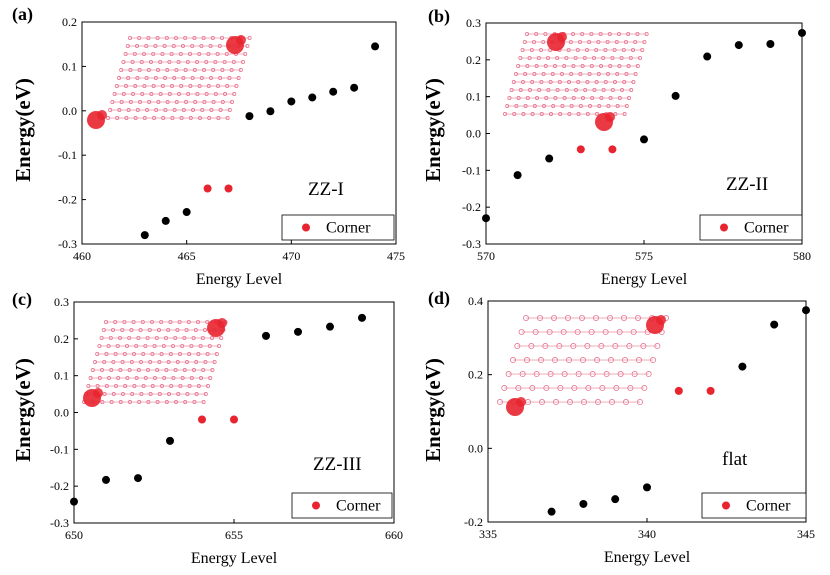 This screenshot has width=830, height=575. I want to click on x-tick-label: 650, so click(74, 535).